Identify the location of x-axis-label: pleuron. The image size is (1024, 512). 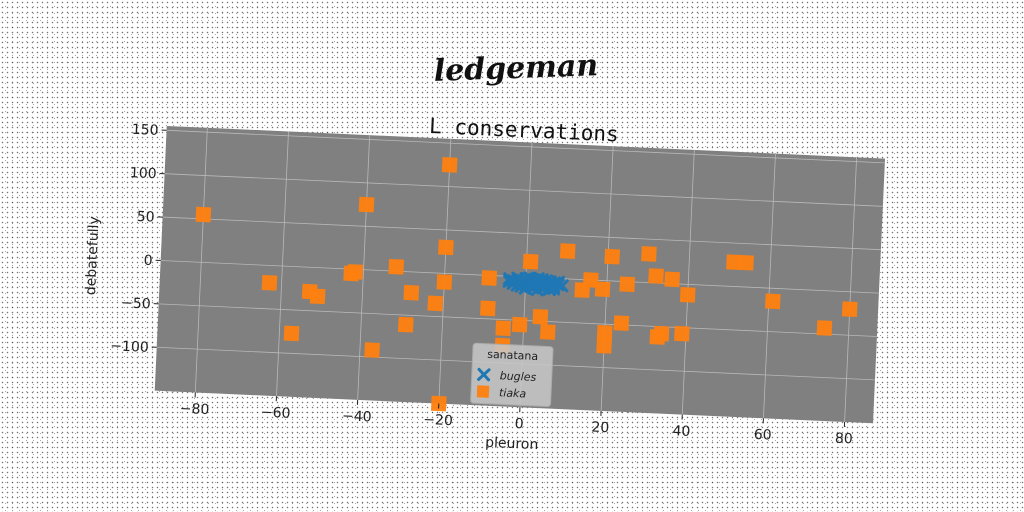
(512, 444).